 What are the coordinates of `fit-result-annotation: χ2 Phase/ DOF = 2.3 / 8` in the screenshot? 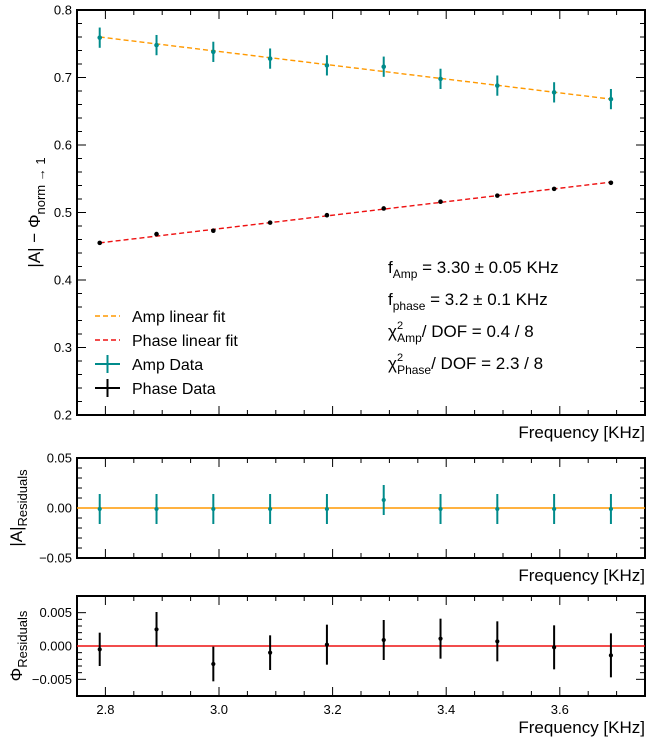 It's located at (465, 364).